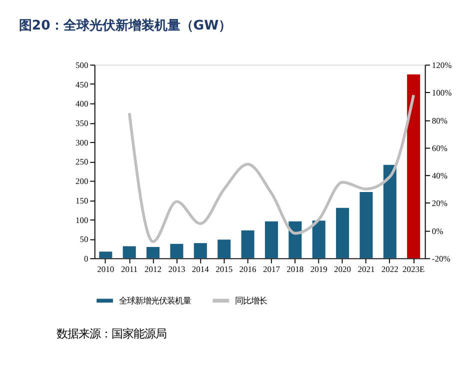 This screenshot has width=456, height=372. I want to click on x-tick-label: 2020, so click(343, 269).